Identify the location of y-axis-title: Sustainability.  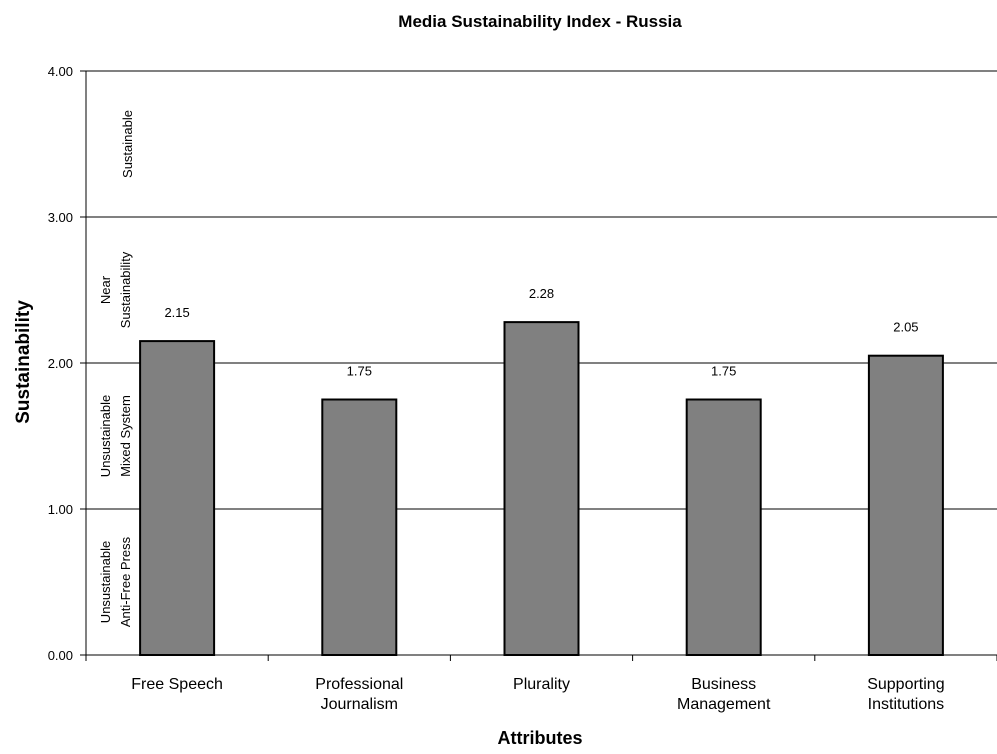
(23, 362).